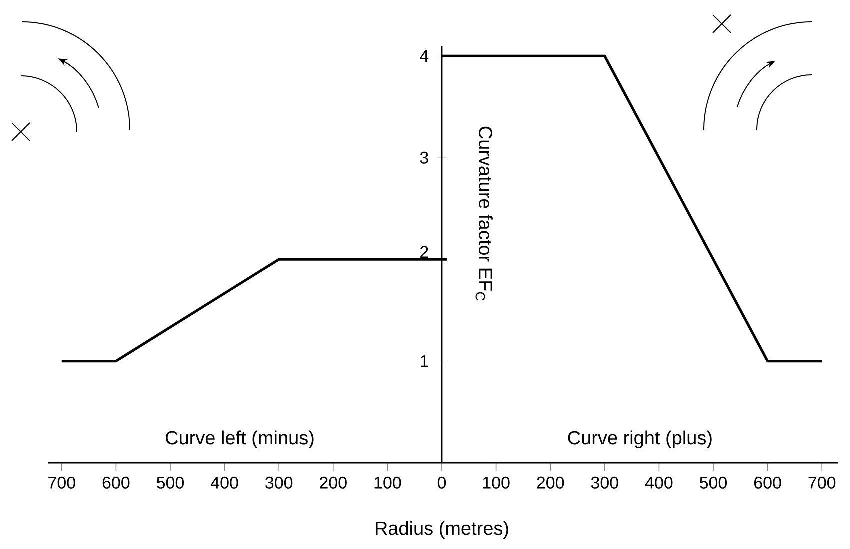 This screenshot has width=850, height=549. What do you see at coordinates (640, 439) in the screenshot?
I see `annotation: Curve right (plus)` at bounding box center [640, 439].